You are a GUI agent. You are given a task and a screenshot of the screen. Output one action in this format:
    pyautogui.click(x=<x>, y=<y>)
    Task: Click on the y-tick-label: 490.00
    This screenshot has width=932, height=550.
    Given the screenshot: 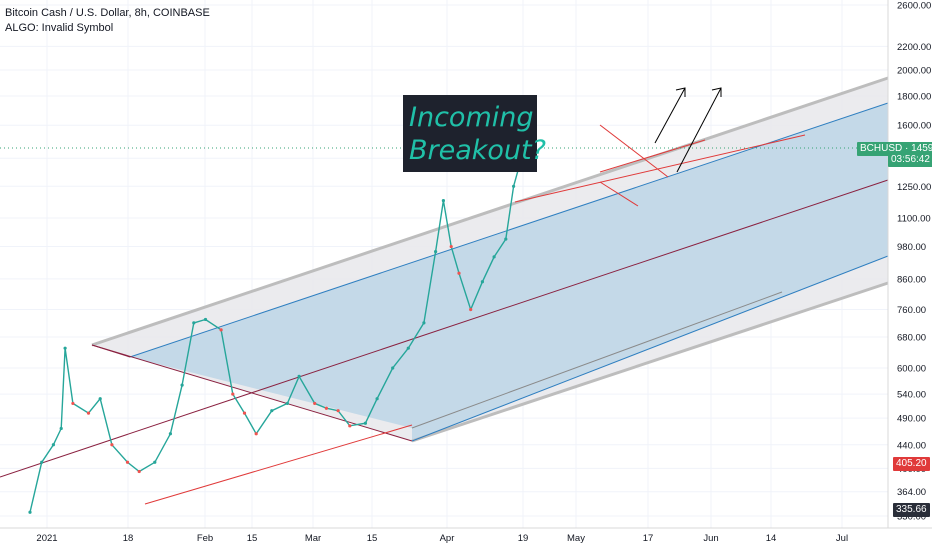 What is the action you would take?
    pyautogui.click(x=911, y=419)
    